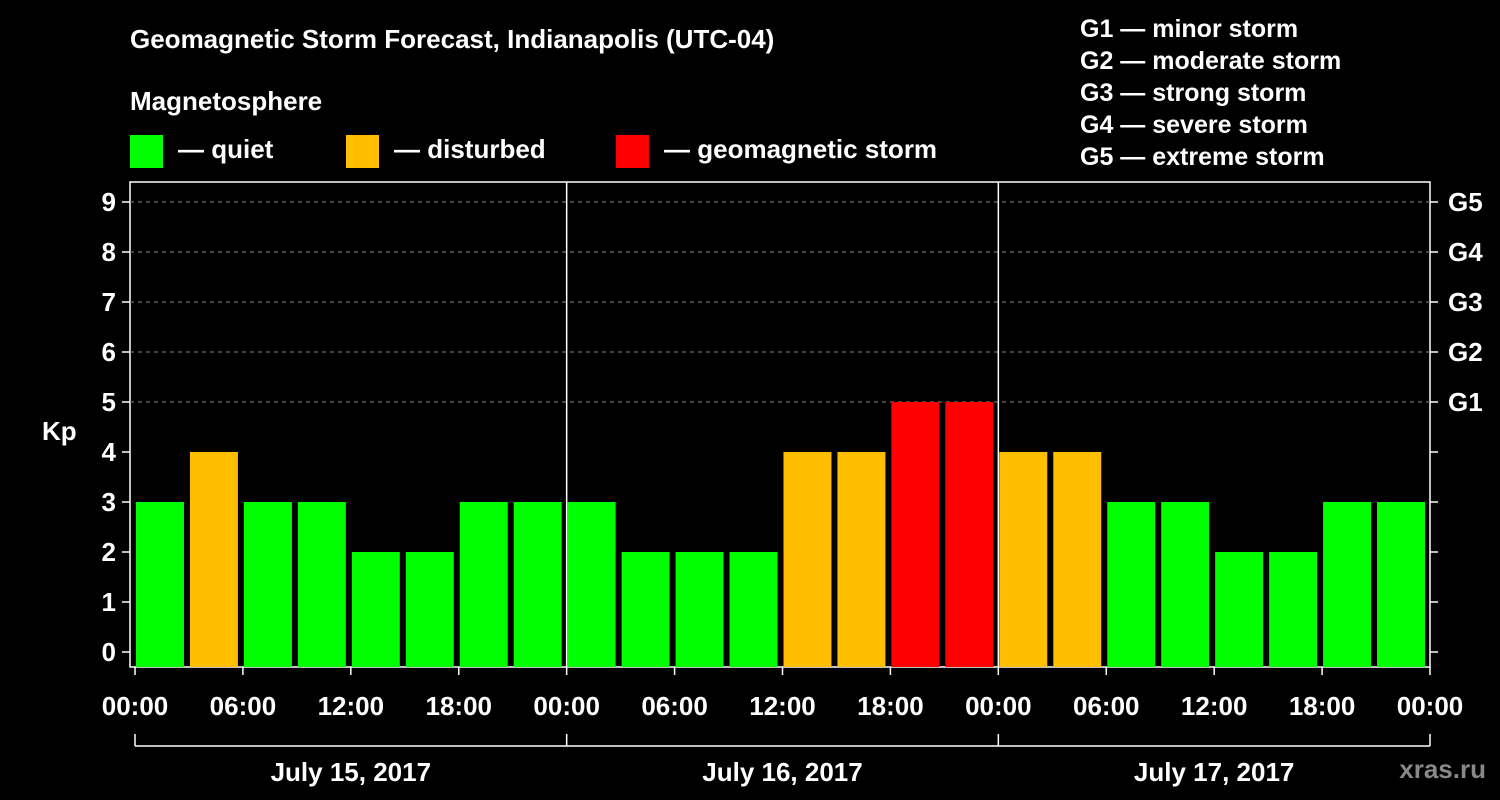  Describe the element at coordinates (1202, 157) in the screenshot. I see `storm-scale-g5: G5 — extreme storm` at that location.